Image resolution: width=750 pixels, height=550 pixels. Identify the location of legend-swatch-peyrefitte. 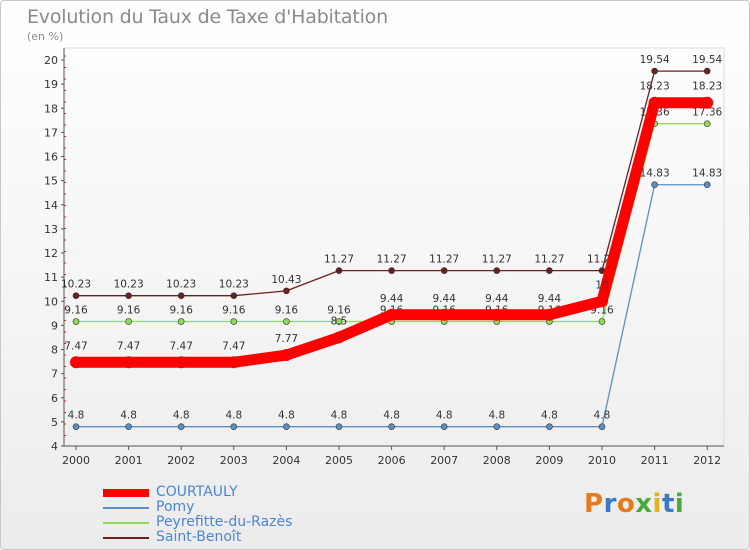
(126, 522).